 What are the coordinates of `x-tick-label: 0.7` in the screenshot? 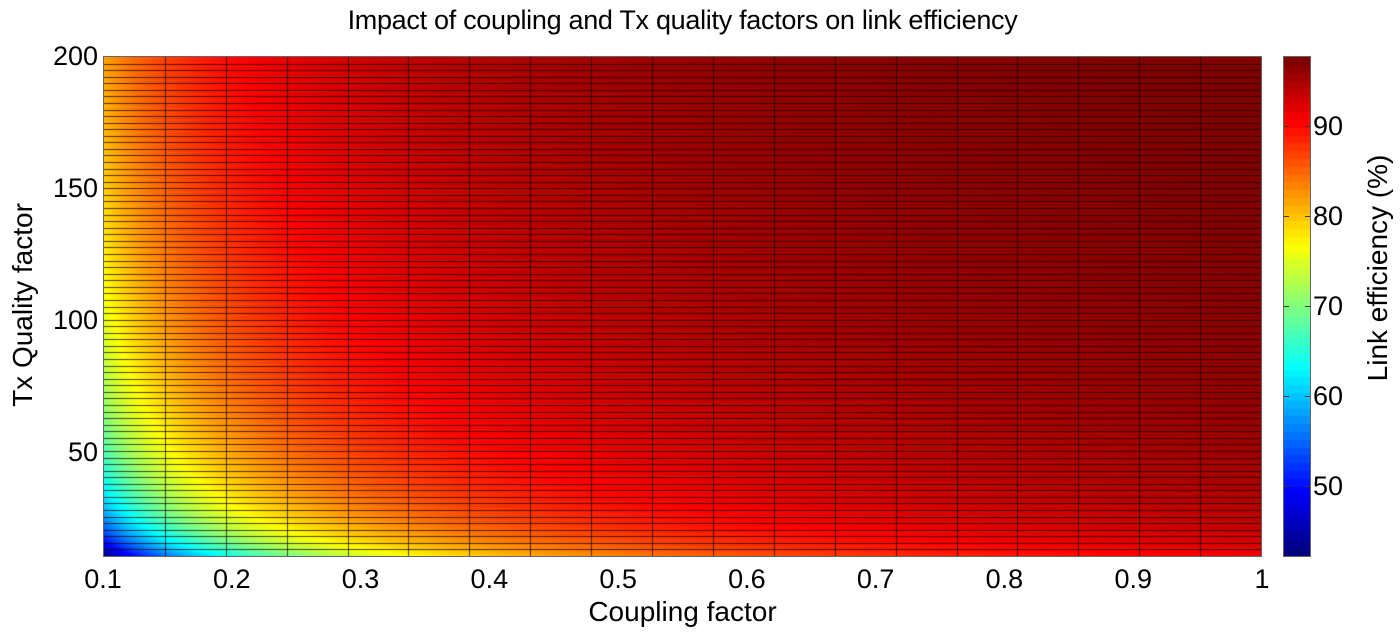 It's located at (875, 579).